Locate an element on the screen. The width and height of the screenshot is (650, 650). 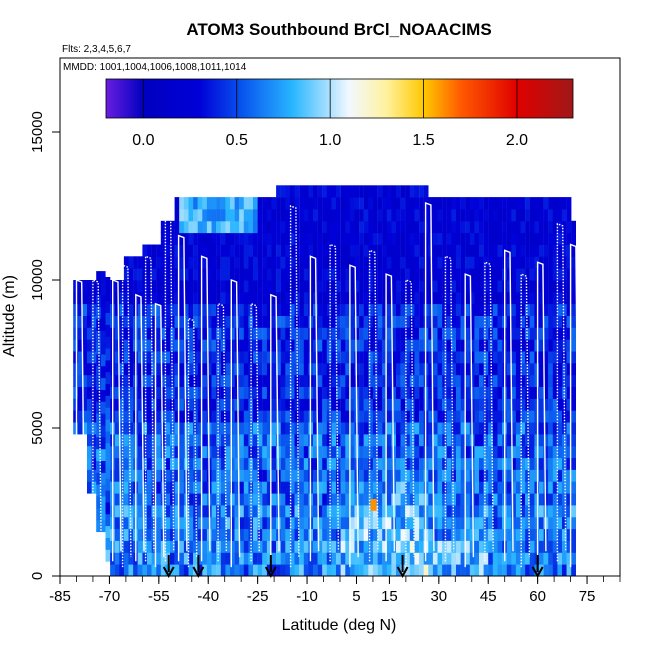
flight-track is located at coordinates (149, 408).